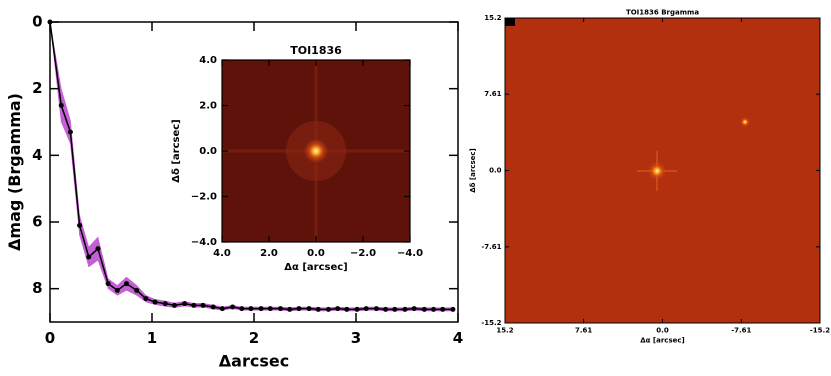 Image resolution: width=831 pixels, height=376 pixels. Describe the element at coordinates (254, 338) in the screenshot. I see `x-tick-label: 2` at that location.